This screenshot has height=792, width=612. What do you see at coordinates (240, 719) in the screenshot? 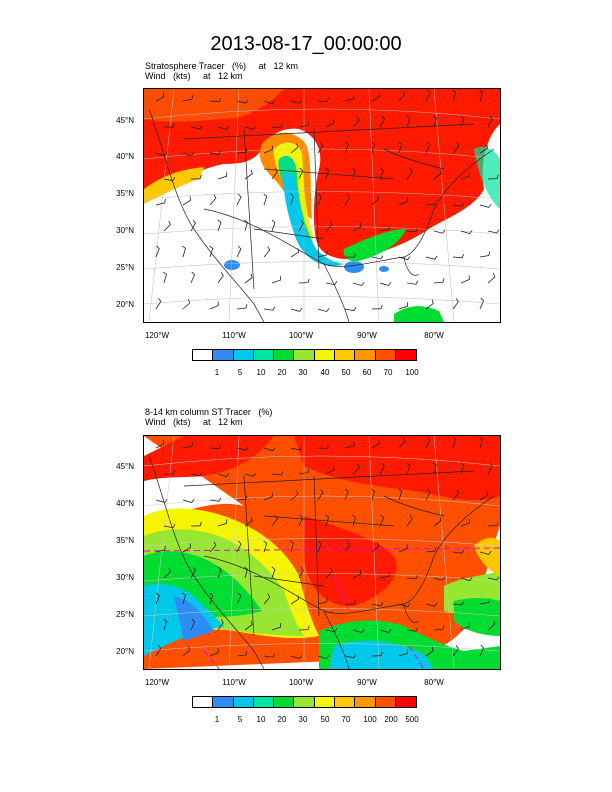
I see `panel-2-cb-label: 5` at bounding box center [240, 719].